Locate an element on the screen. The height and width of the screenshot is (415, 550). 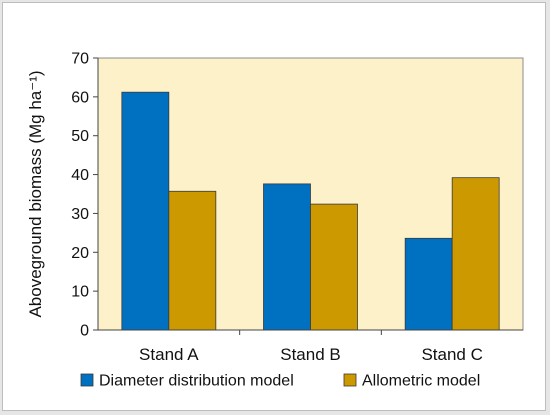
x-category-label: Stand B is located at coordinates (310, 354).